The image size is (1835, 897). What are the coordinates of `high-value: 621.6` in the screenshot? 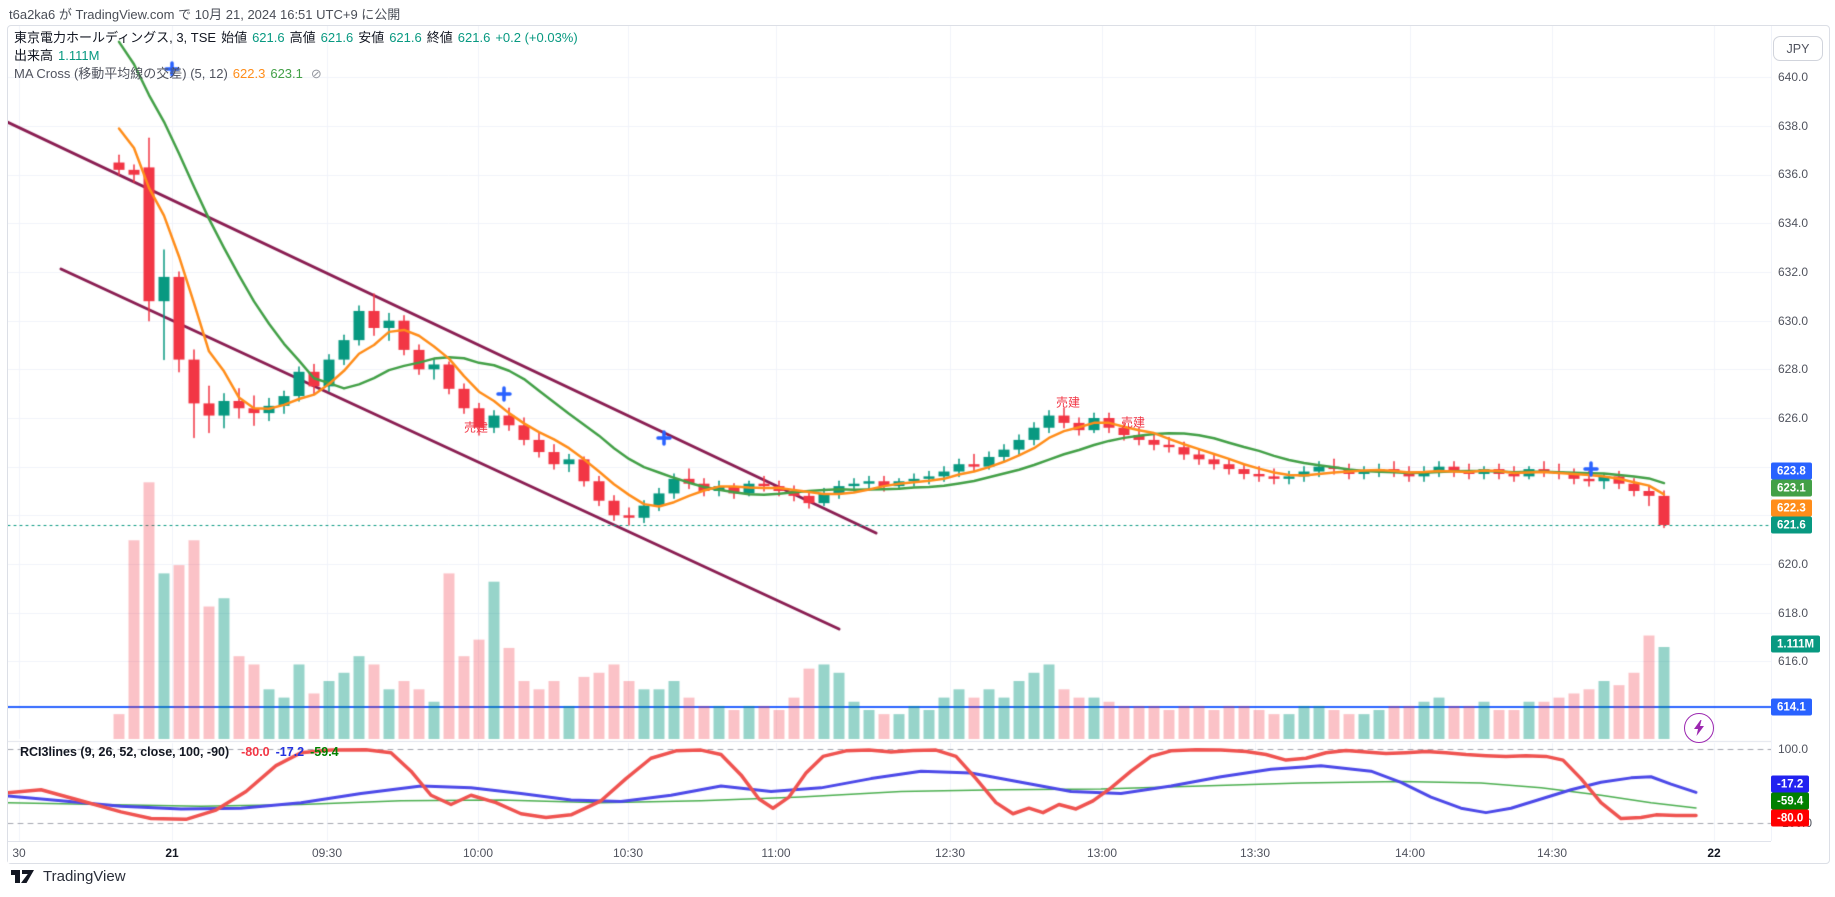 It's located at (337, 37).